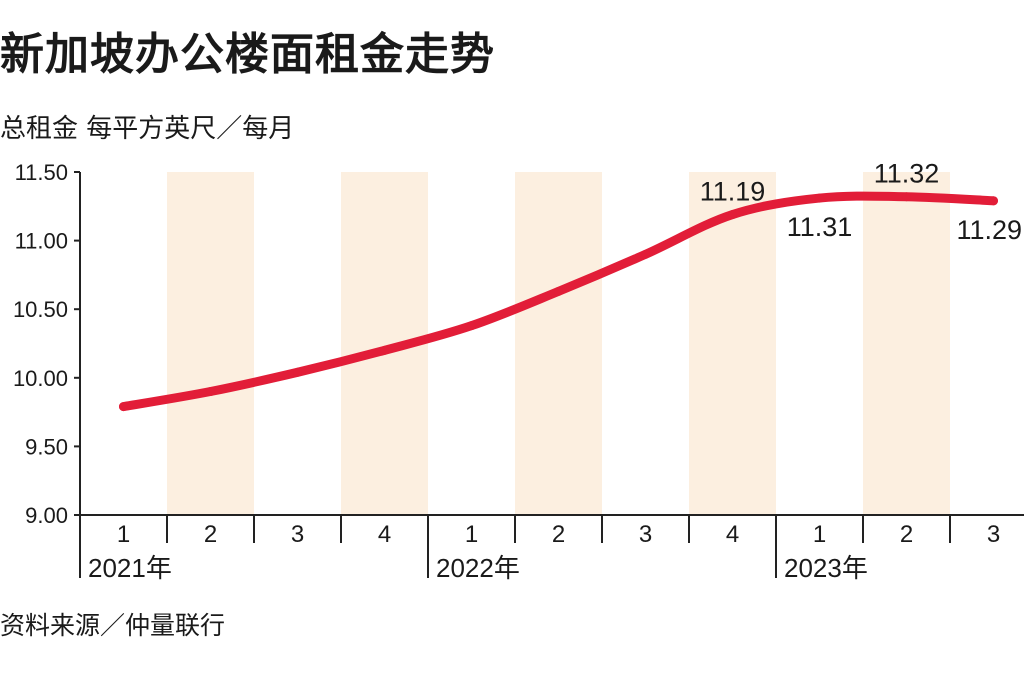  I want to click on shaded-band-q1, so click(210, 343).